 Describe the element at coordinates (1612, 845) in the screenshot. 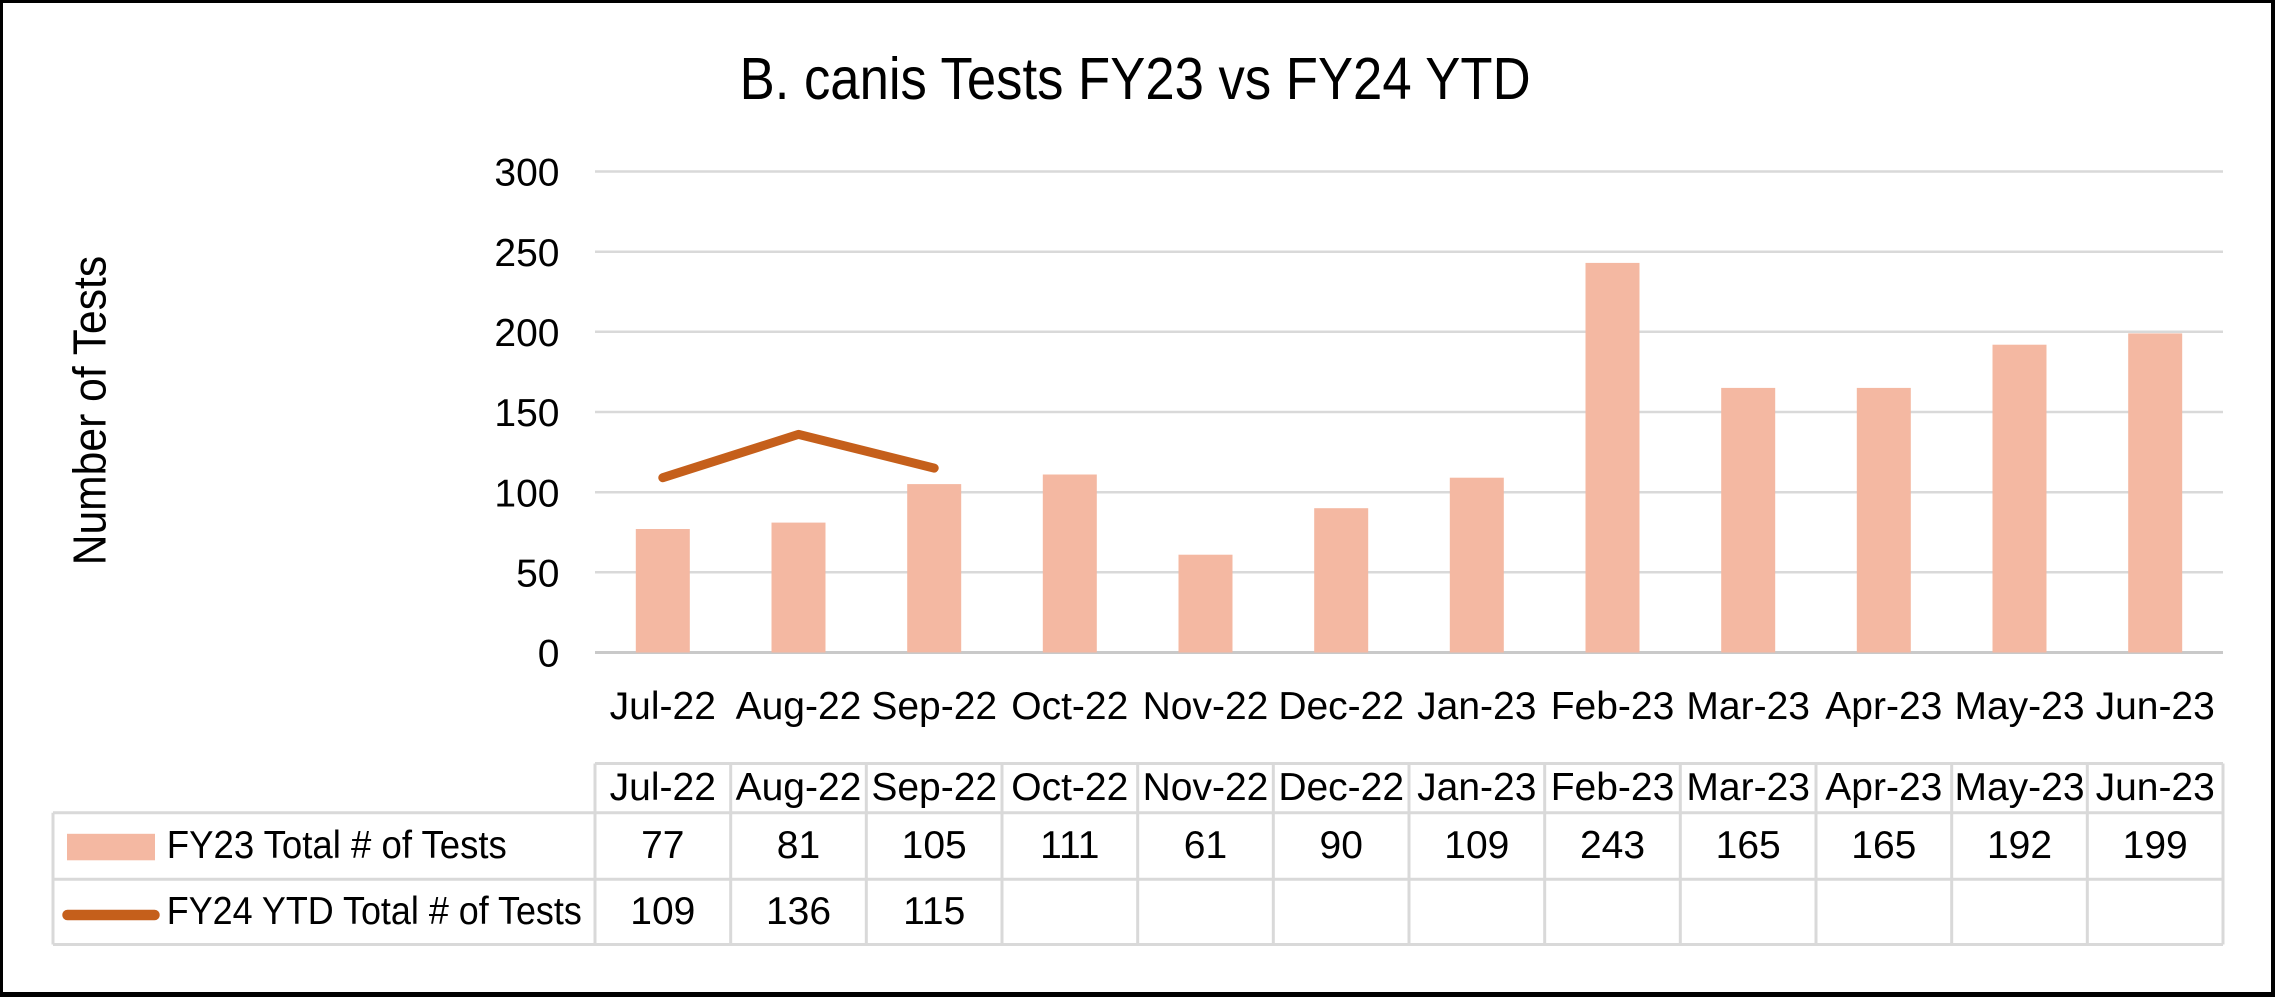

I see `svg-text: 243` at that location.